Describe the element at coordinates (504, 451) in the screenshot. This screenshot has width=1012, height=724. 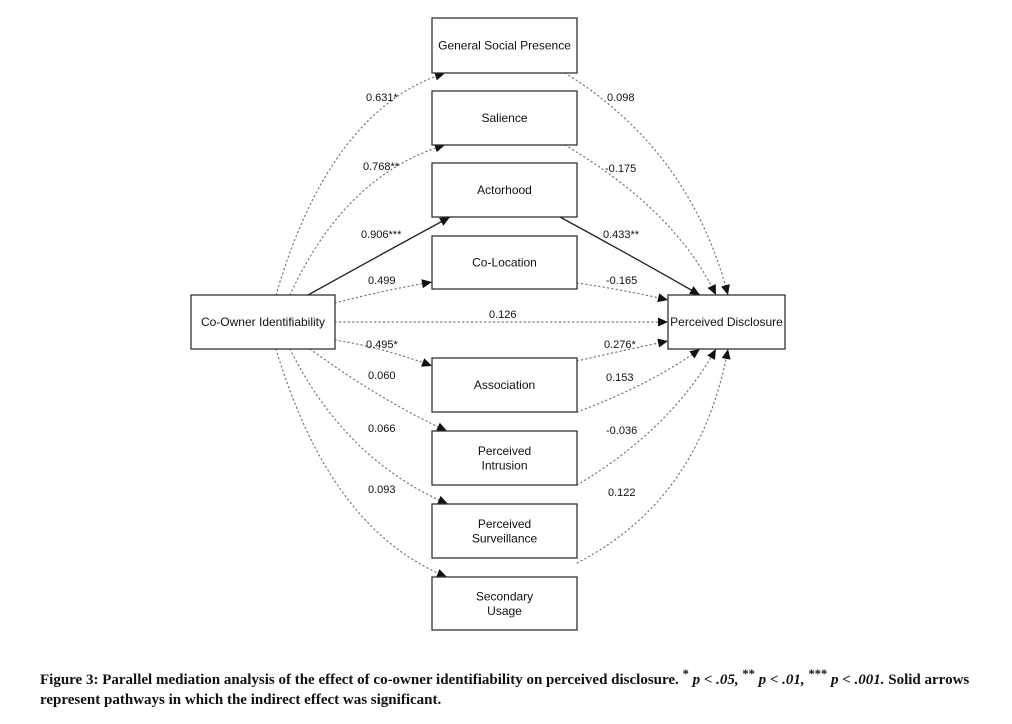
I see `node-perceived-intrusion-label: Perceived` at that location.